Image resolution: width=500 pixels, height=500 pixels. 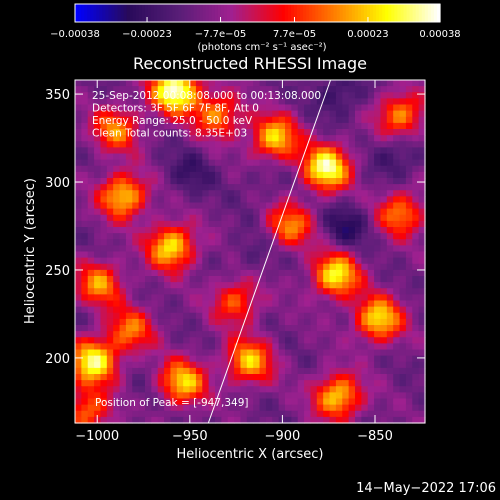 What do you see at coordinates (172, 121) in the screenshot?
I see `annotation-line: Energy Range: 25.0 - 50.0 keV` at bounding box center [172, 121].